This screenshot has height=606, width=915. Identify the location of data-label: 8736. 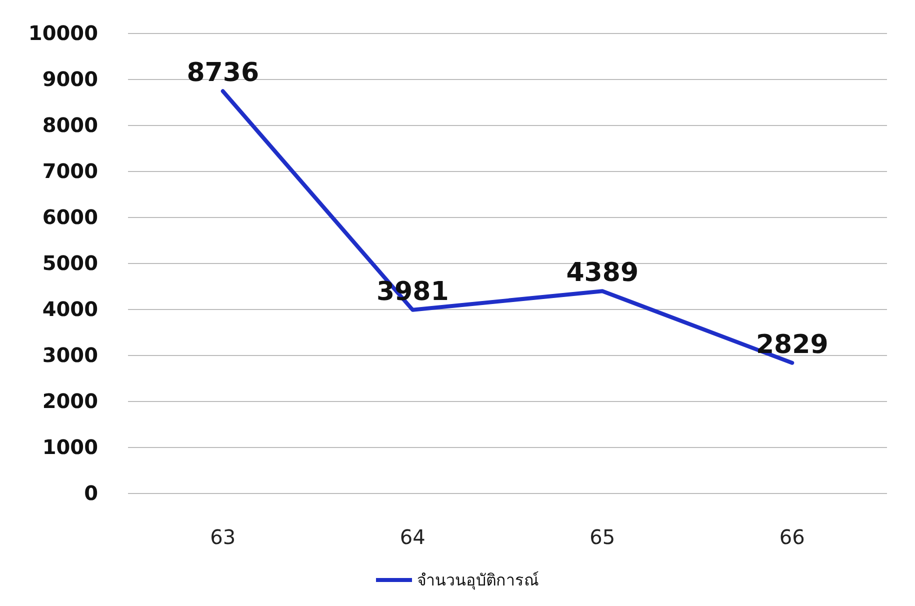
(223, 73).